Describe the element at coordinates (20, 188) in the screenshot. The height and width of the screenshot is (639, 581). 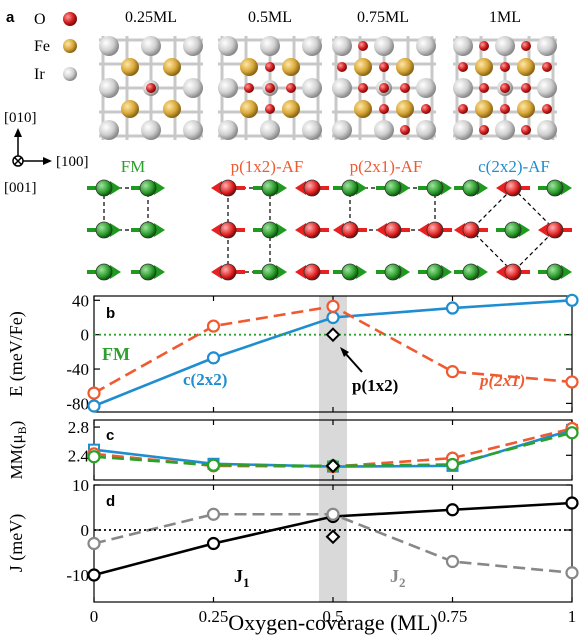
I see `dir-001-label: [001]` at that location.